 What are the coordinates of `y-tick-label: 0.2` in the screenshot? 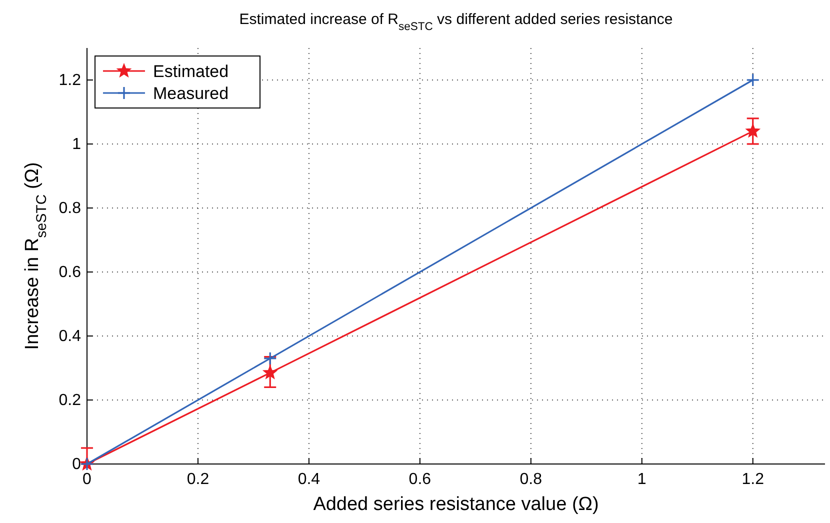 It's located at (70, 400).